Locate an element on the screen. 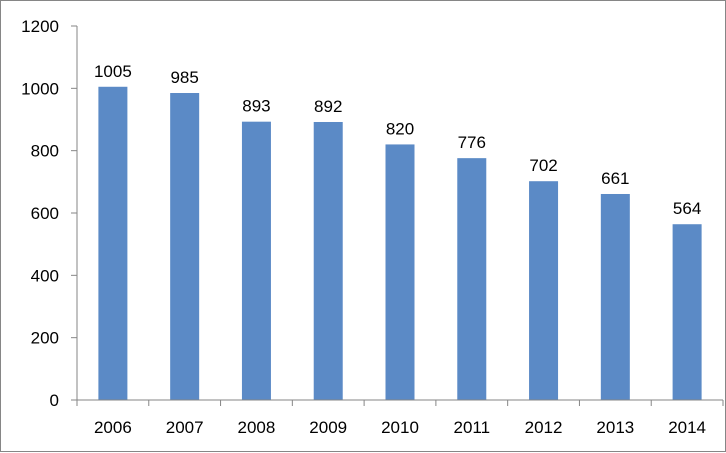 This screenshot has width=726, height=453. bar-2007 is located at coordinates (185, 246).